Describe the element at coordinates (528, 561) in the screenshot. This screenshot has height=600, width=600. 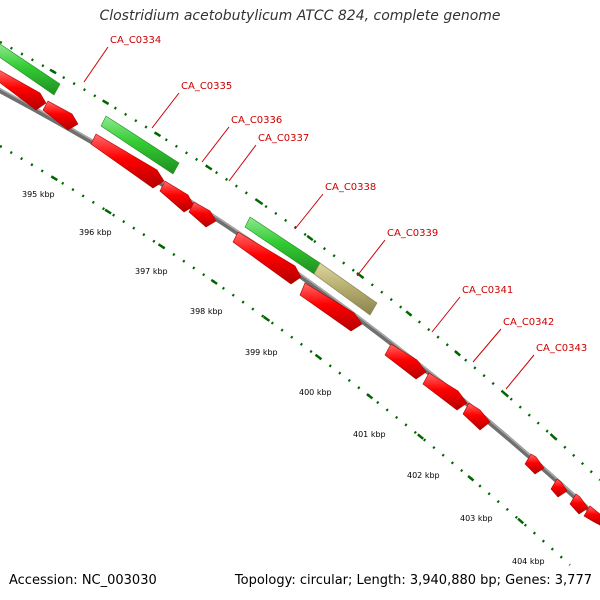
I see `kbp-label: 404 kbp` at that location.